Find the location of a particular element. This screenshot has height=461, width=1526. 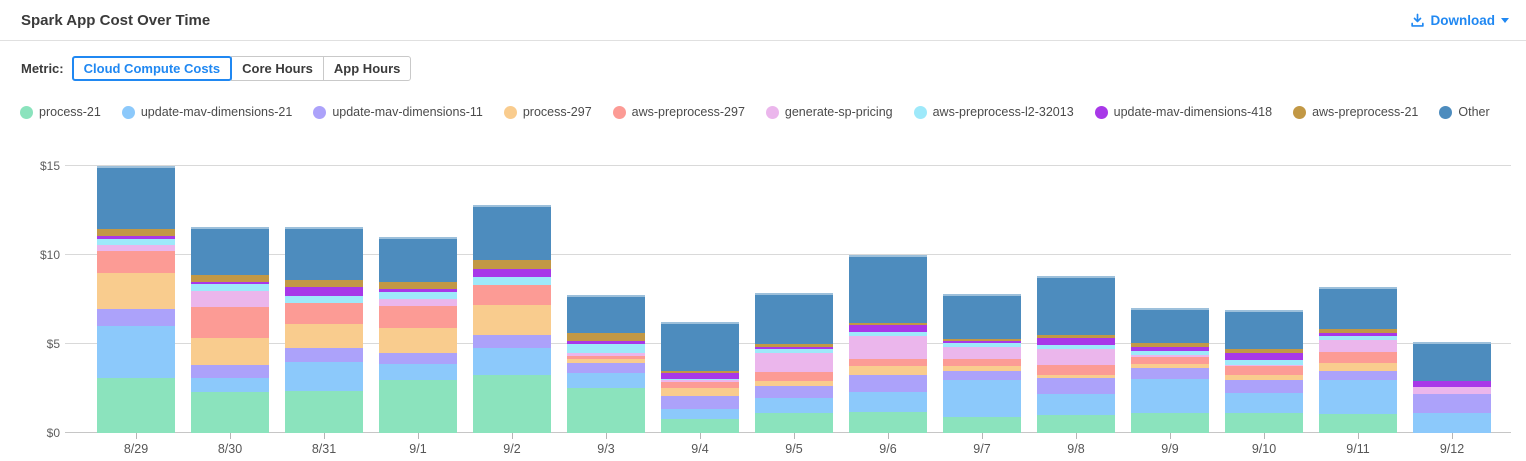

metric-option-cloud-compute-costs: Cloud Compute Costs is located at coordinates (152, 68).